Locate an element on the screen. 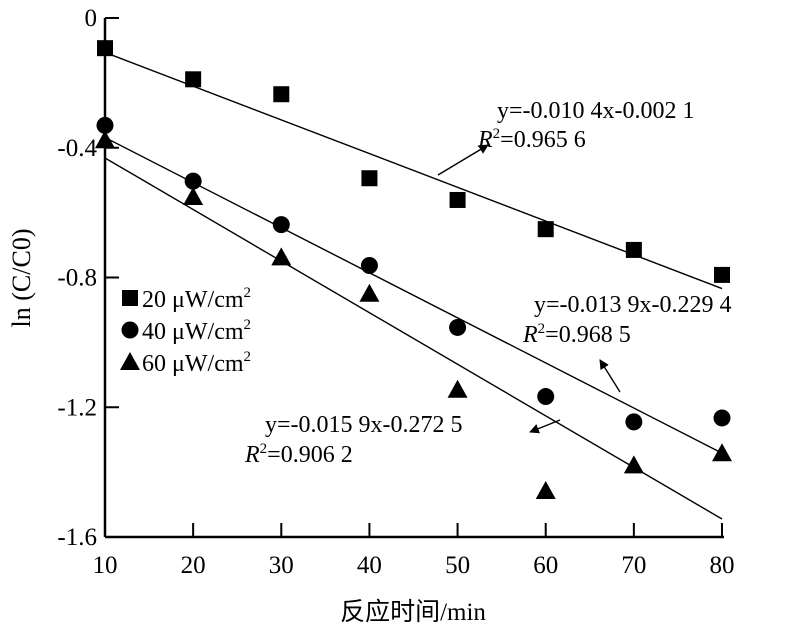 The image size is (800, 637). legend-marker-circle is located at coordinates (130, 330).